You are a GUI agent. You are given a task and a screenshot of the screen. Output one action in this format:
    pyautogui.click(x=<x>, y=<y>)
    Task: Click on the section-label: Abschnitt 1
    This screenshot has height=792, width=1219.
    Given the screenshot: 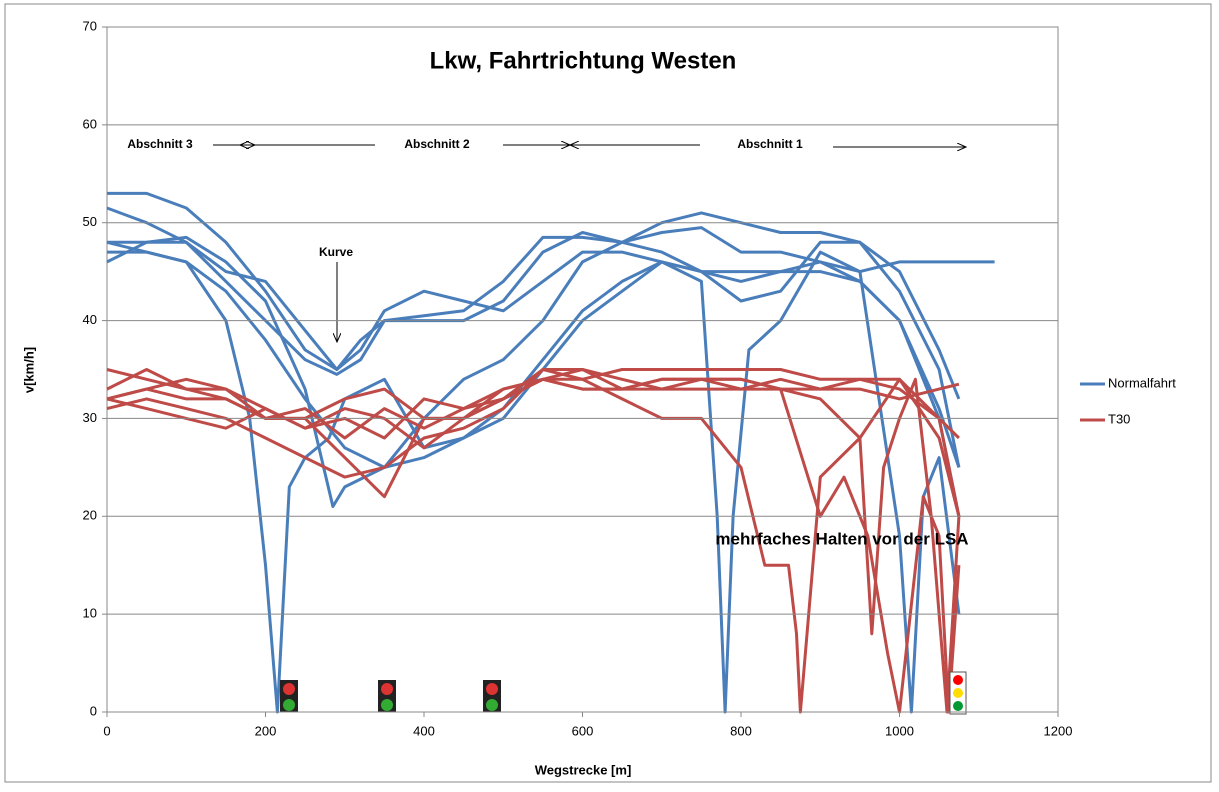 What is the action you would take?
    pyautogui.click(x=770, y=144)
    